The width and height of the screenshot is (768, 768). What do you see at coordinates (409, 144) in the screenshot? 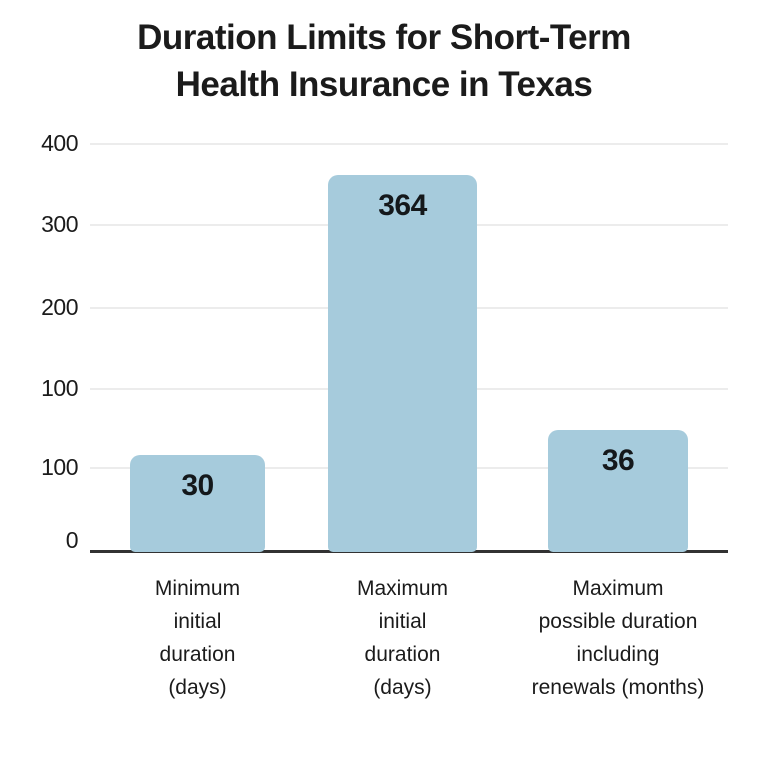
I see `gridline` at bounding box center [409, 144].